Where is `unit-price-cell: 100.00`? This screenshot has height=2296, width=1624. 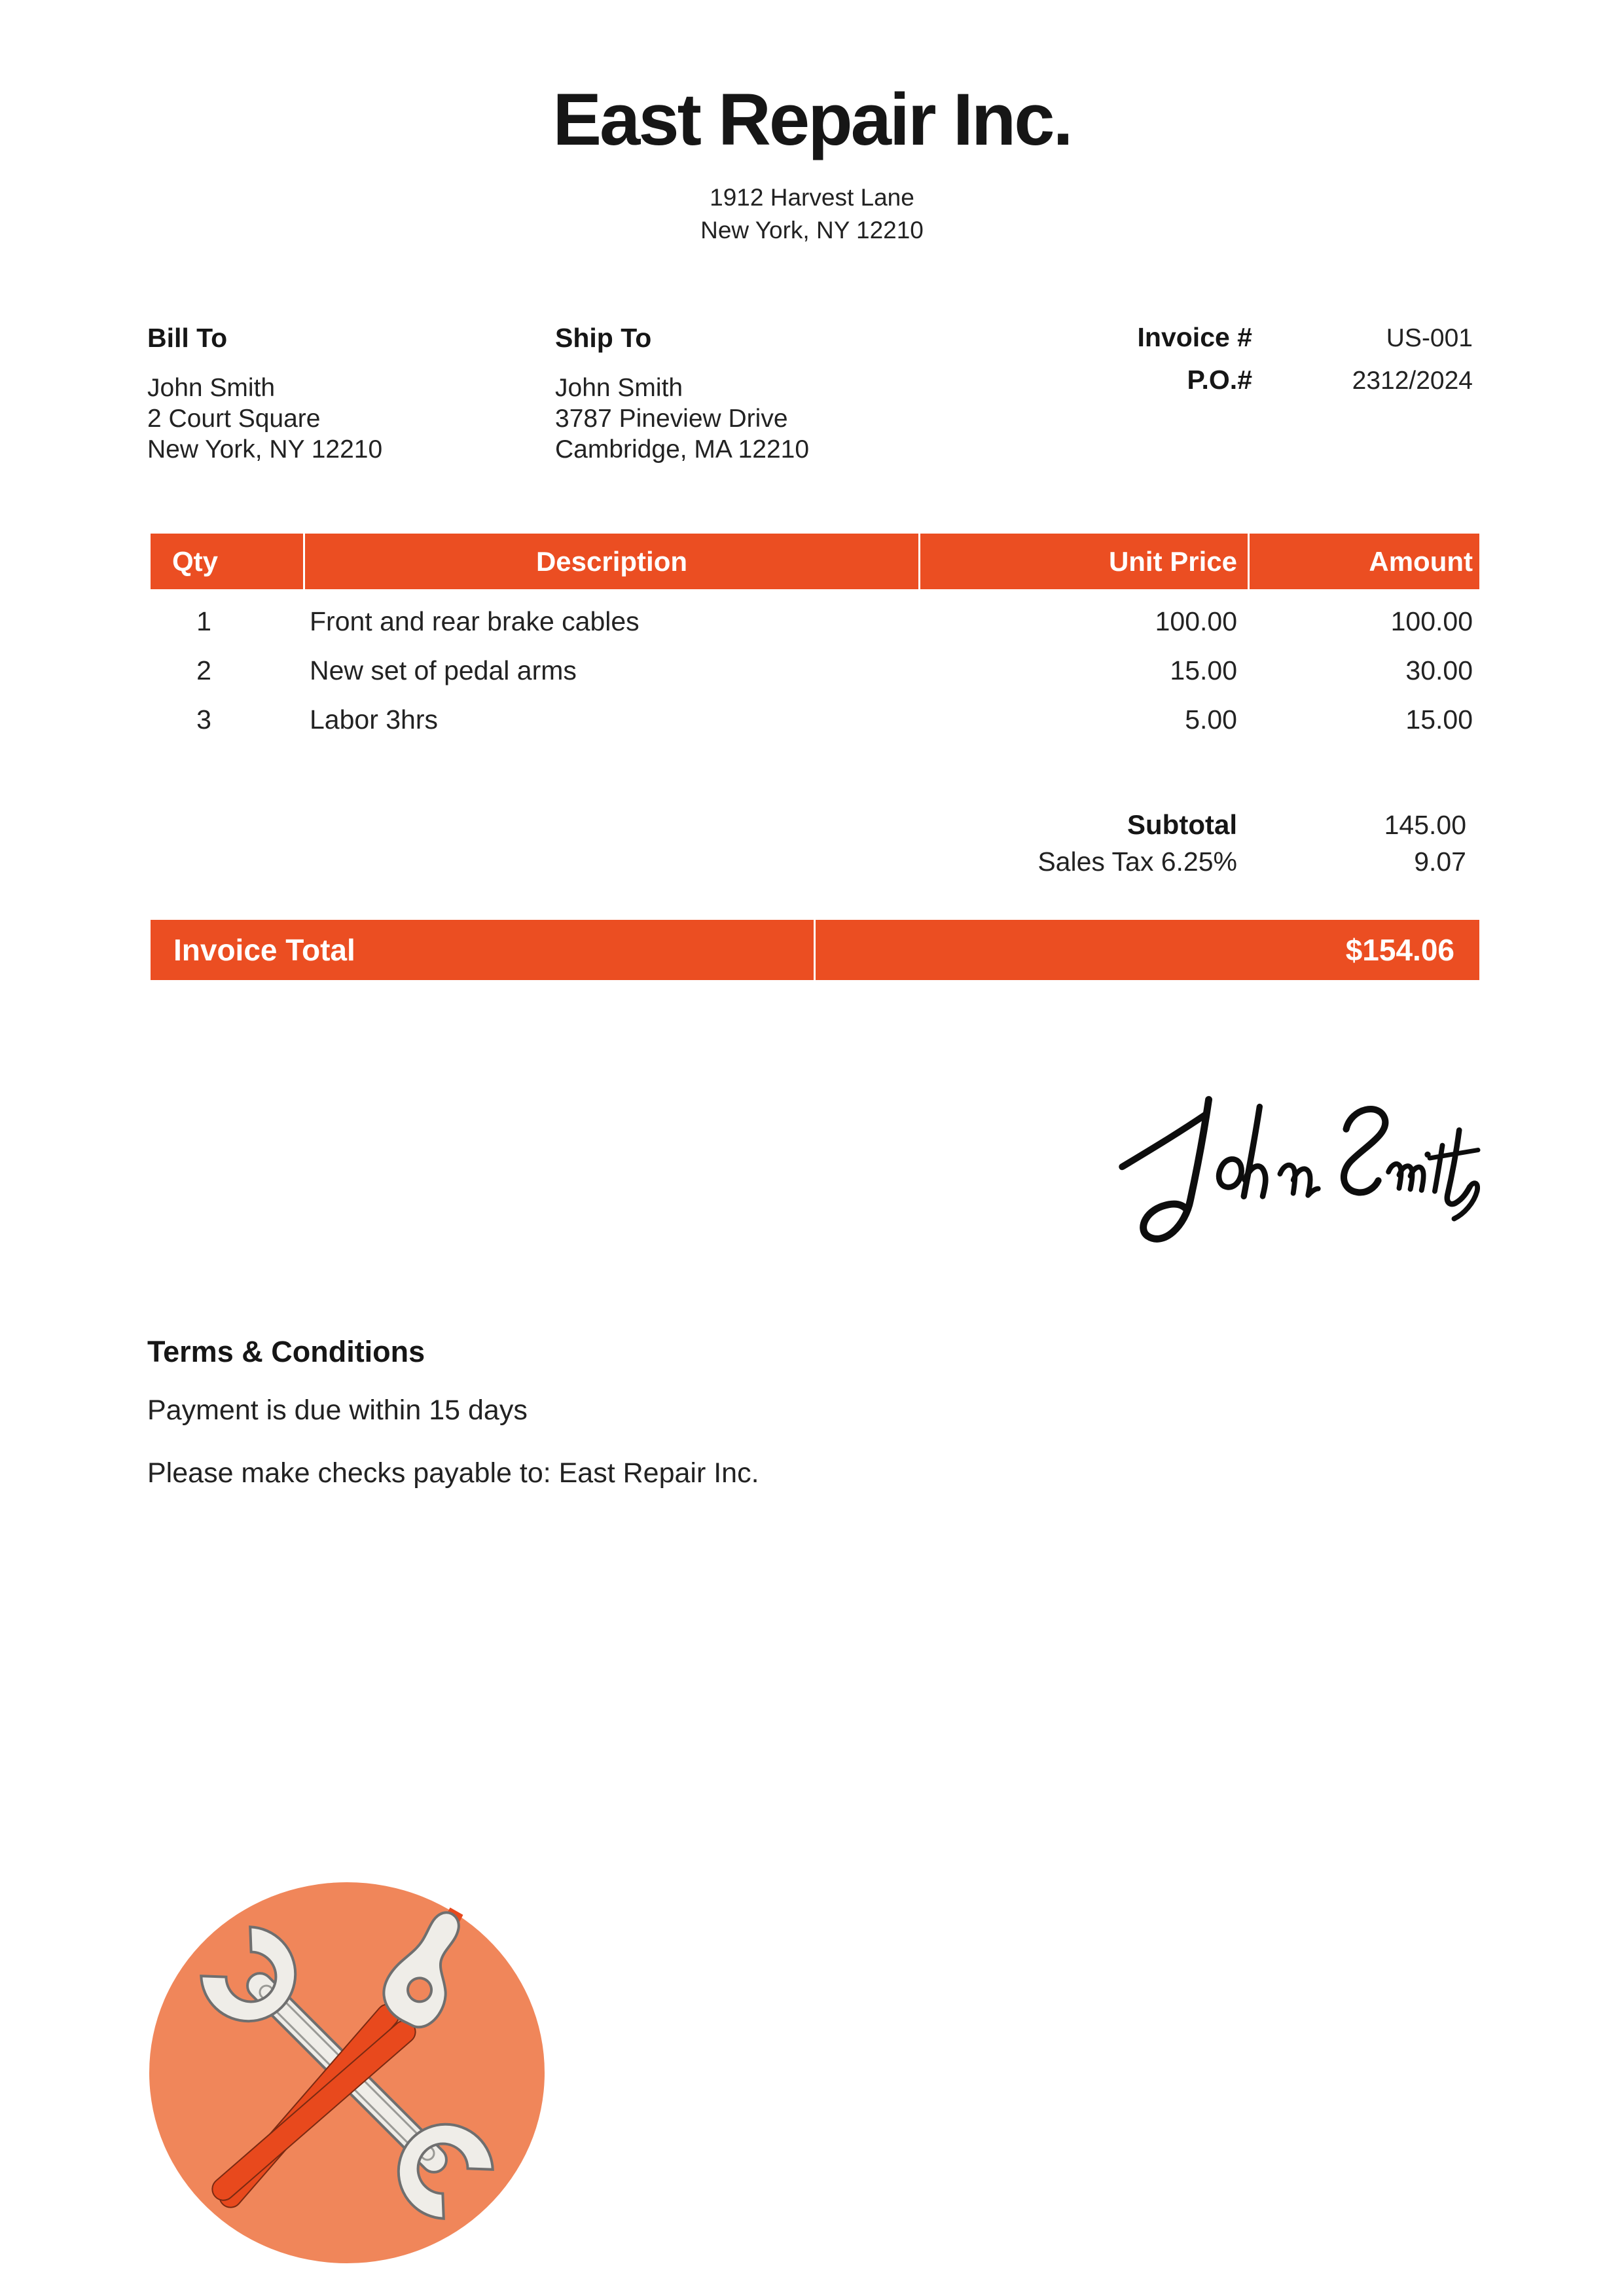 unit-price-cell: 100.00 is located at coordinates (1196, 621).